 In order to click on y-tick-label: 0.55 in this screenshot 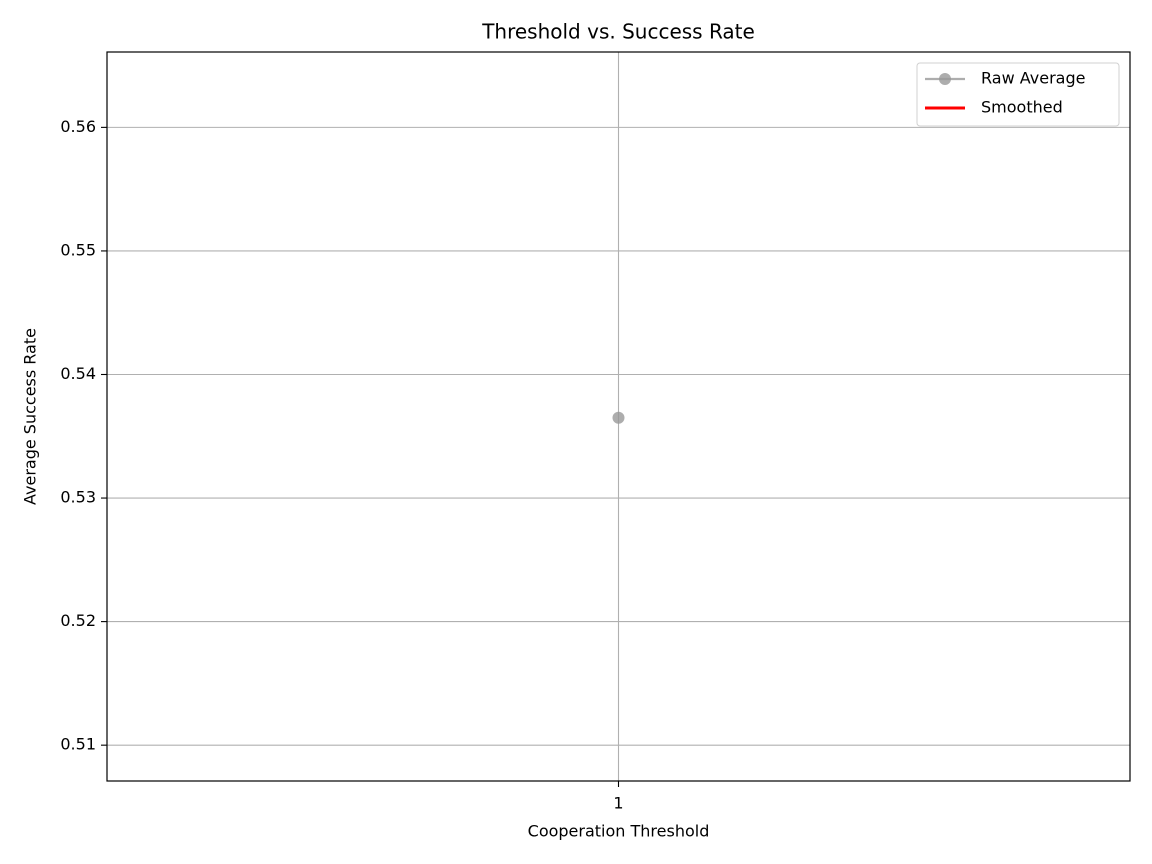, I will do `click(78, 249)`.